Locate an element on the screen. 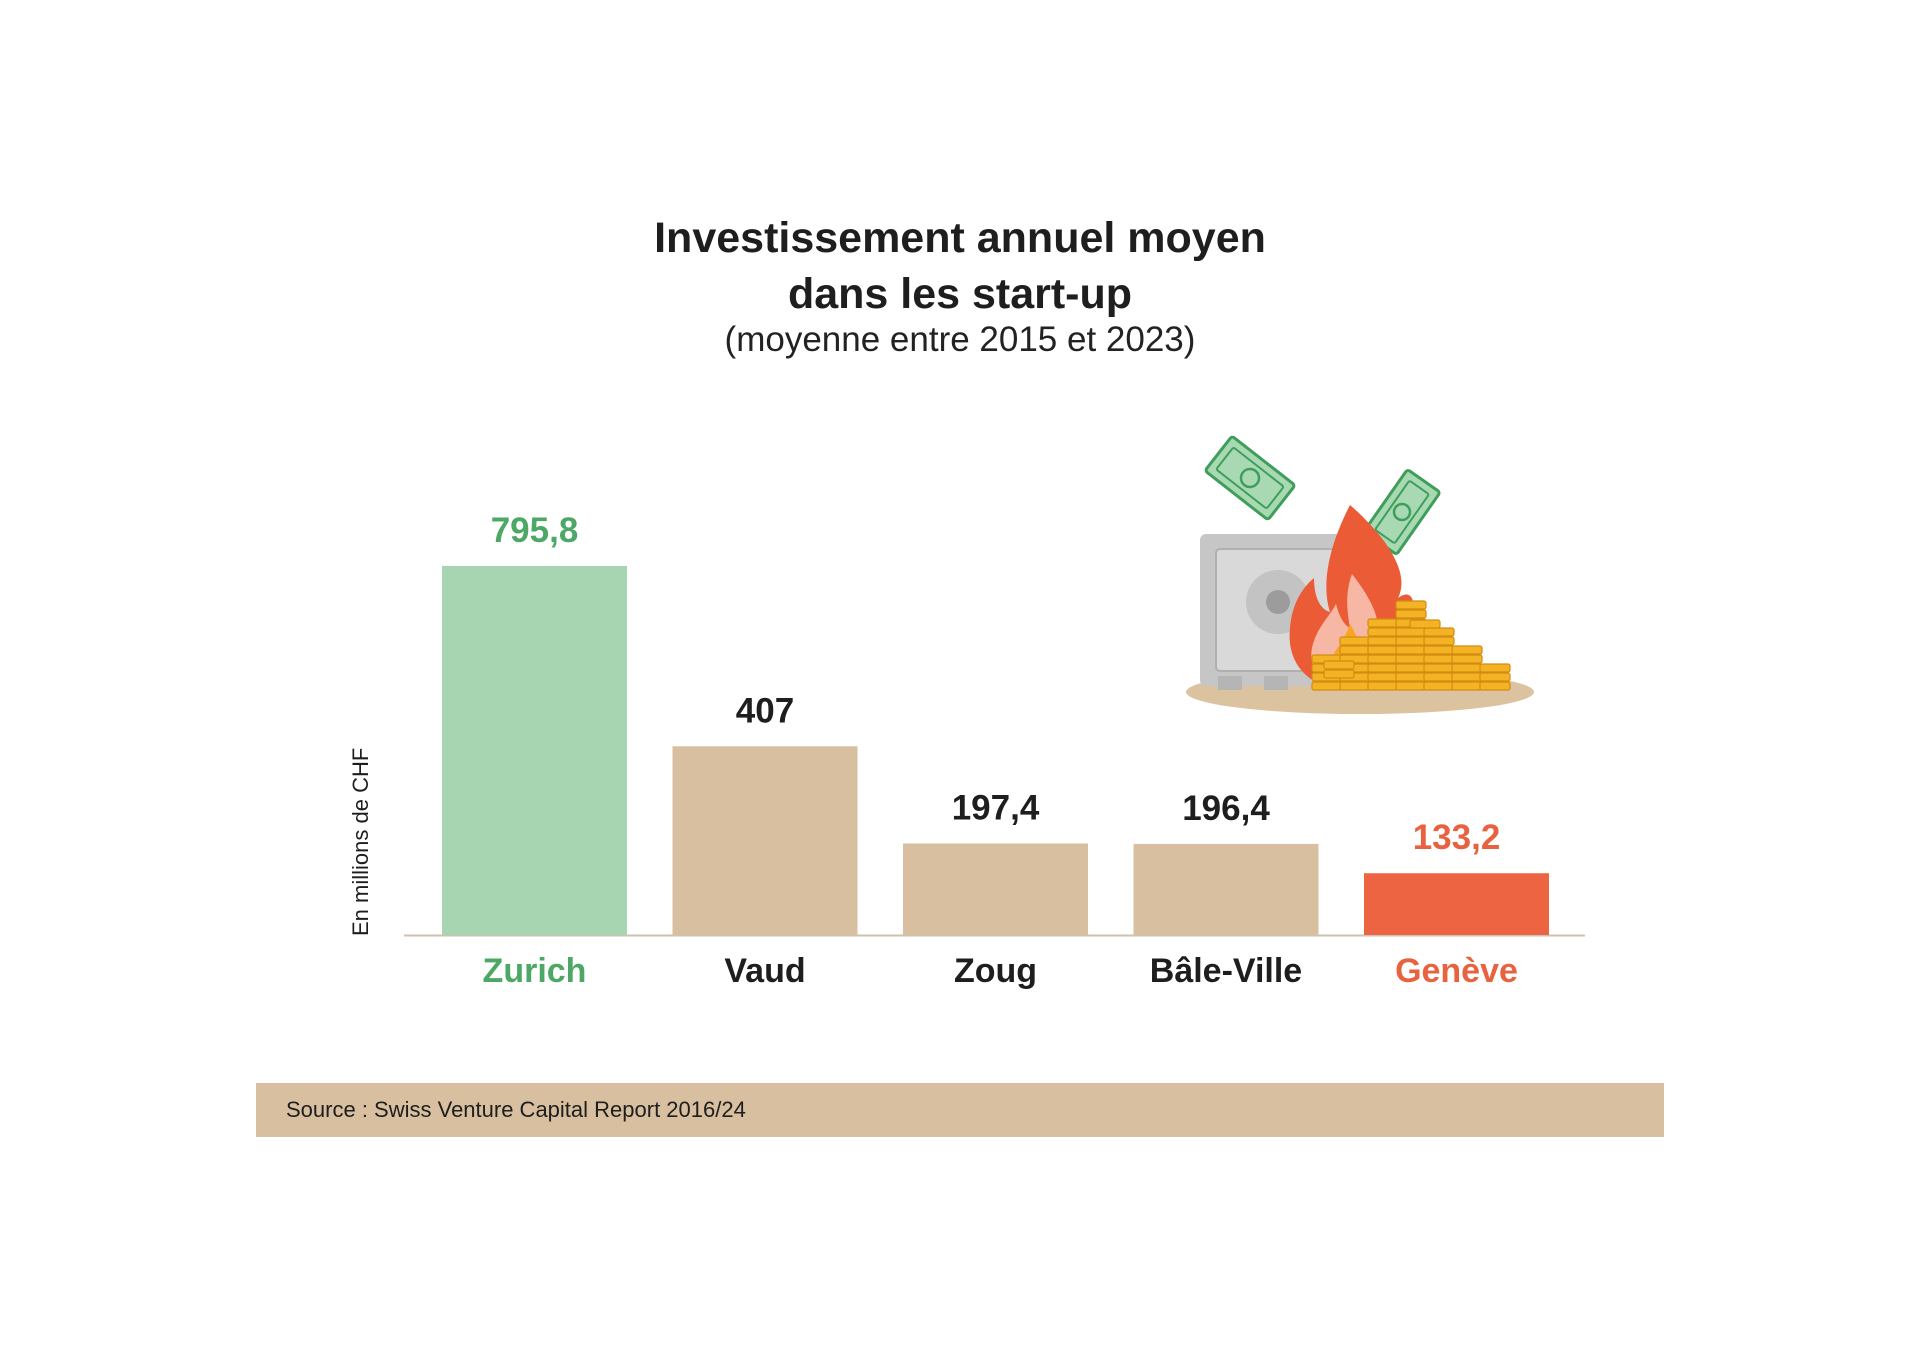 This screenshot has height=1358, width=1920. y-axis-label: En millions de CHF is located at coordinates (360, 842).